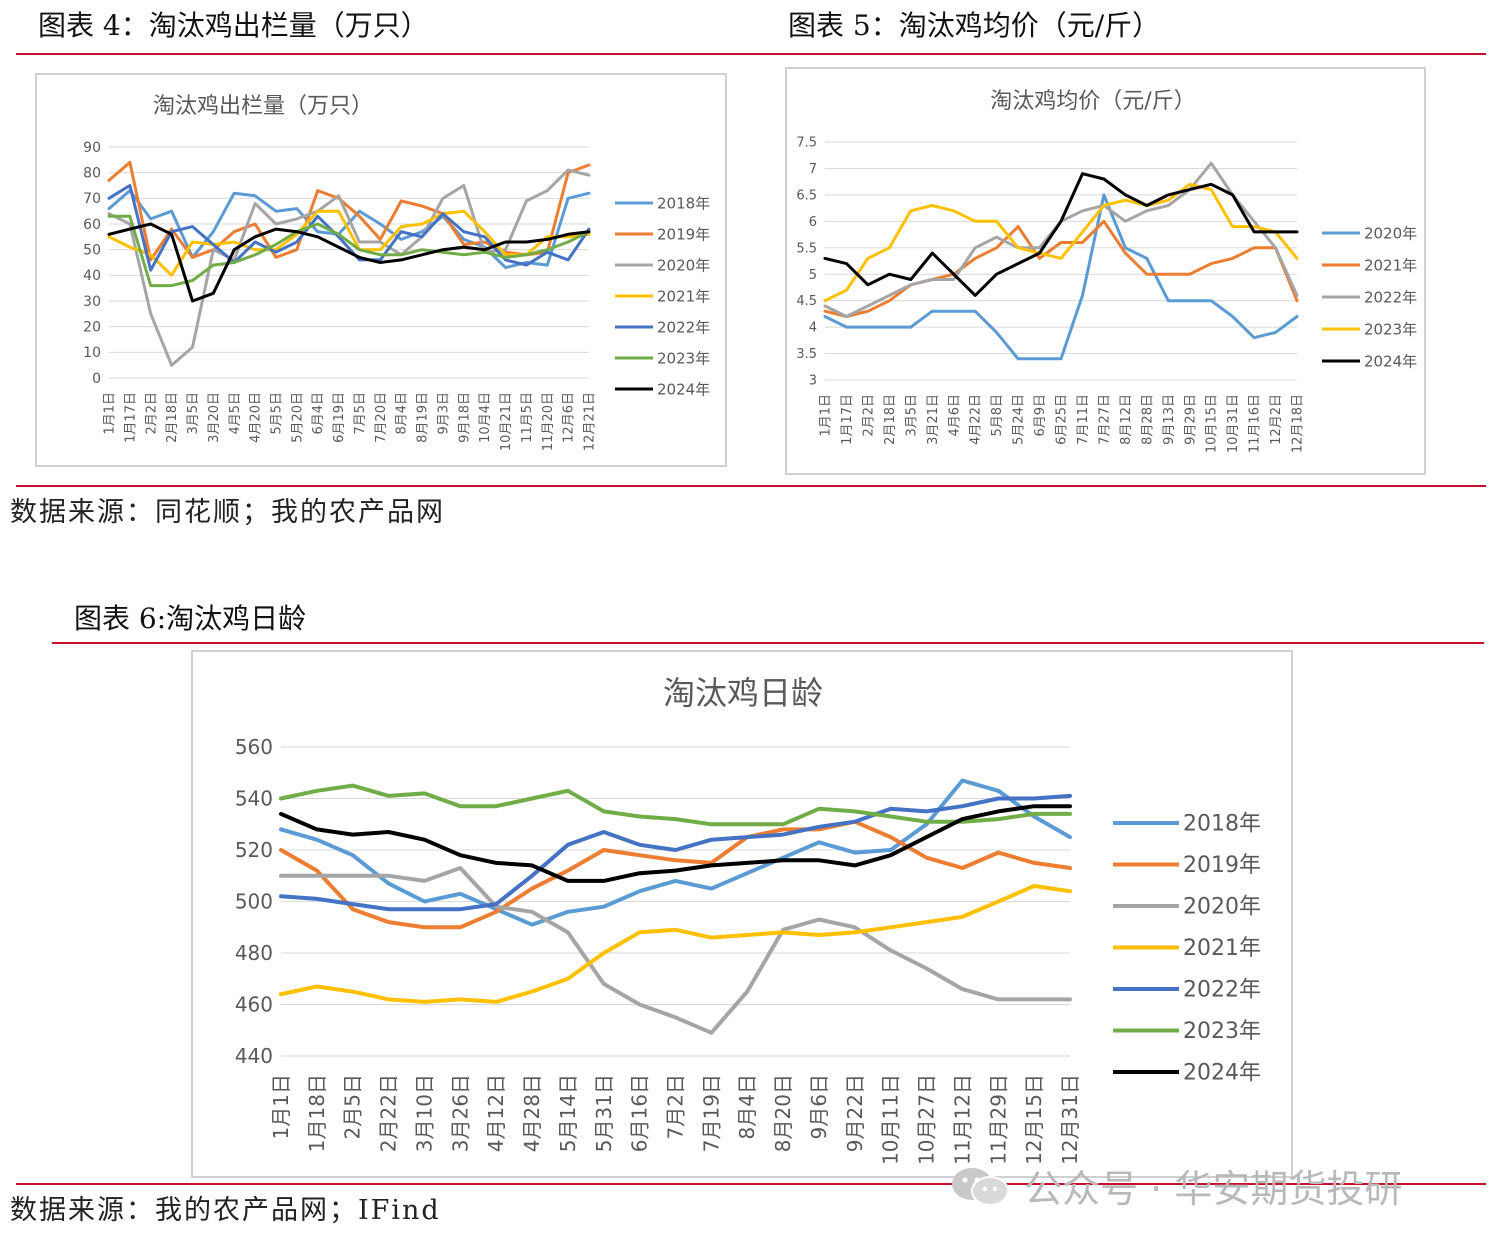  What do you see at coordinates (92, 302) in the screenshot?
I see `y-tick-label: 30` at bounding box center [92, 302].